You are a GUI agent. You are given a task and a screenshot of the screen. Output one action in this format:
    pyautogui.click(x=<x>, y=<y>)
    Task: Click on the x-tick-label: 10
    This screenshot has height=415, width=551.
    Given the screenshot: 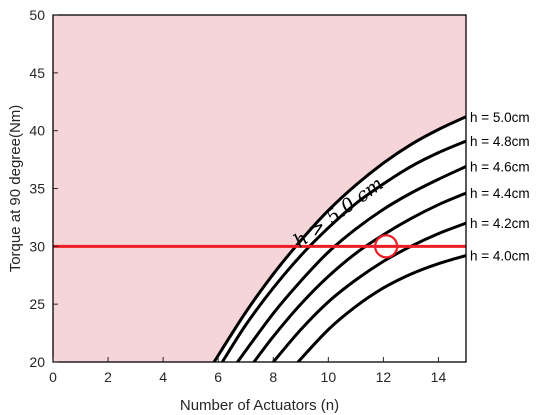 What is the action you would take?
    pyautogui.click(x=329, y=377)
    